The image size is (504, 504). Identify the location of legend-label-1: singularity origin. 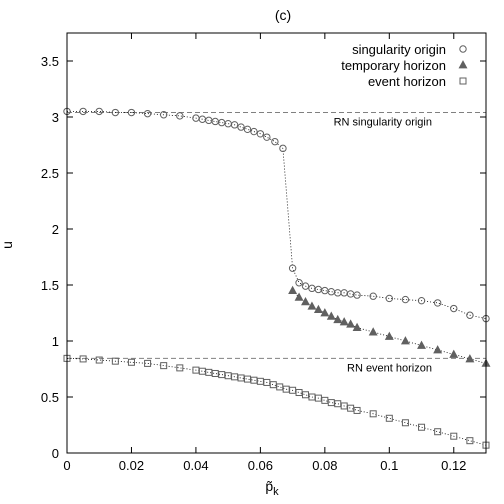
(399, 49).